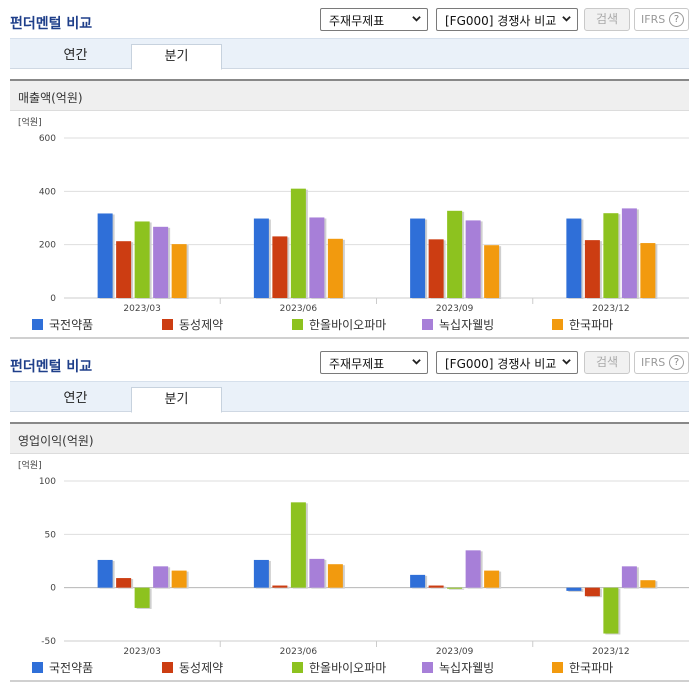  What do you see at coordinates (71, 325) in the screenshot?
I see `legend-label: 국전약품` at bounding box center [71, 325].